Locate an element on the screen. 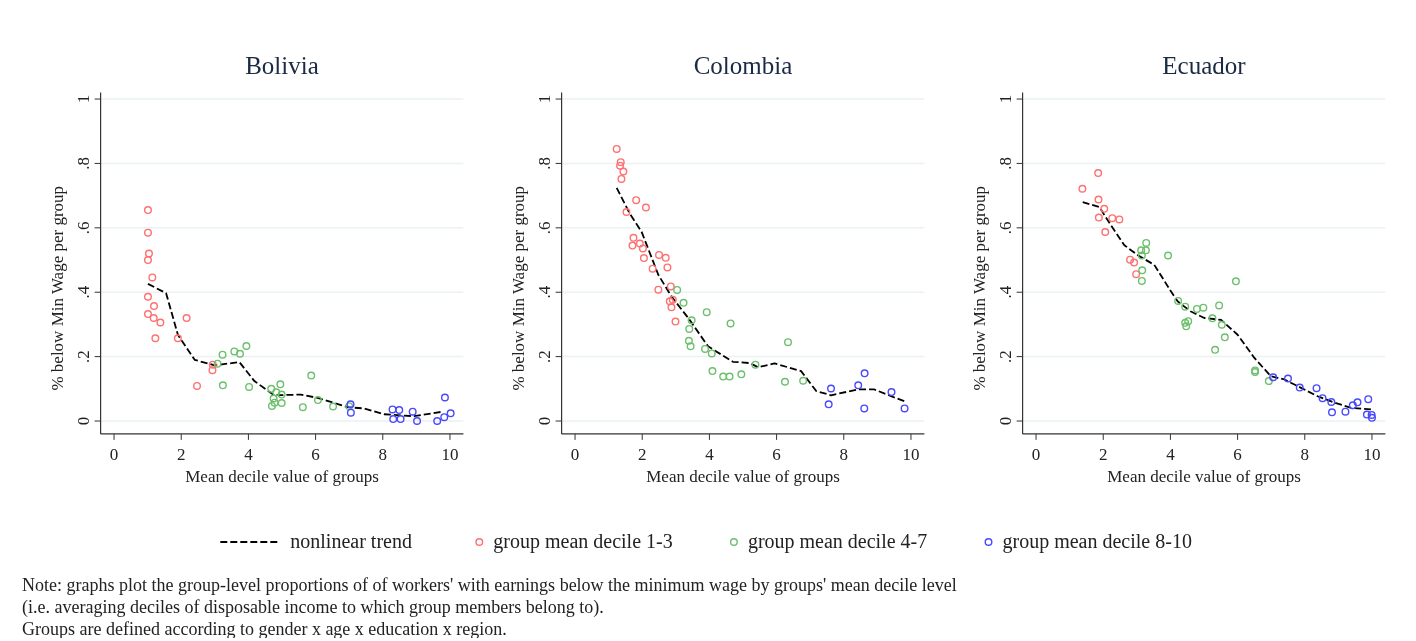  chart-title: Bolivia is located at coordinates (282, 65).